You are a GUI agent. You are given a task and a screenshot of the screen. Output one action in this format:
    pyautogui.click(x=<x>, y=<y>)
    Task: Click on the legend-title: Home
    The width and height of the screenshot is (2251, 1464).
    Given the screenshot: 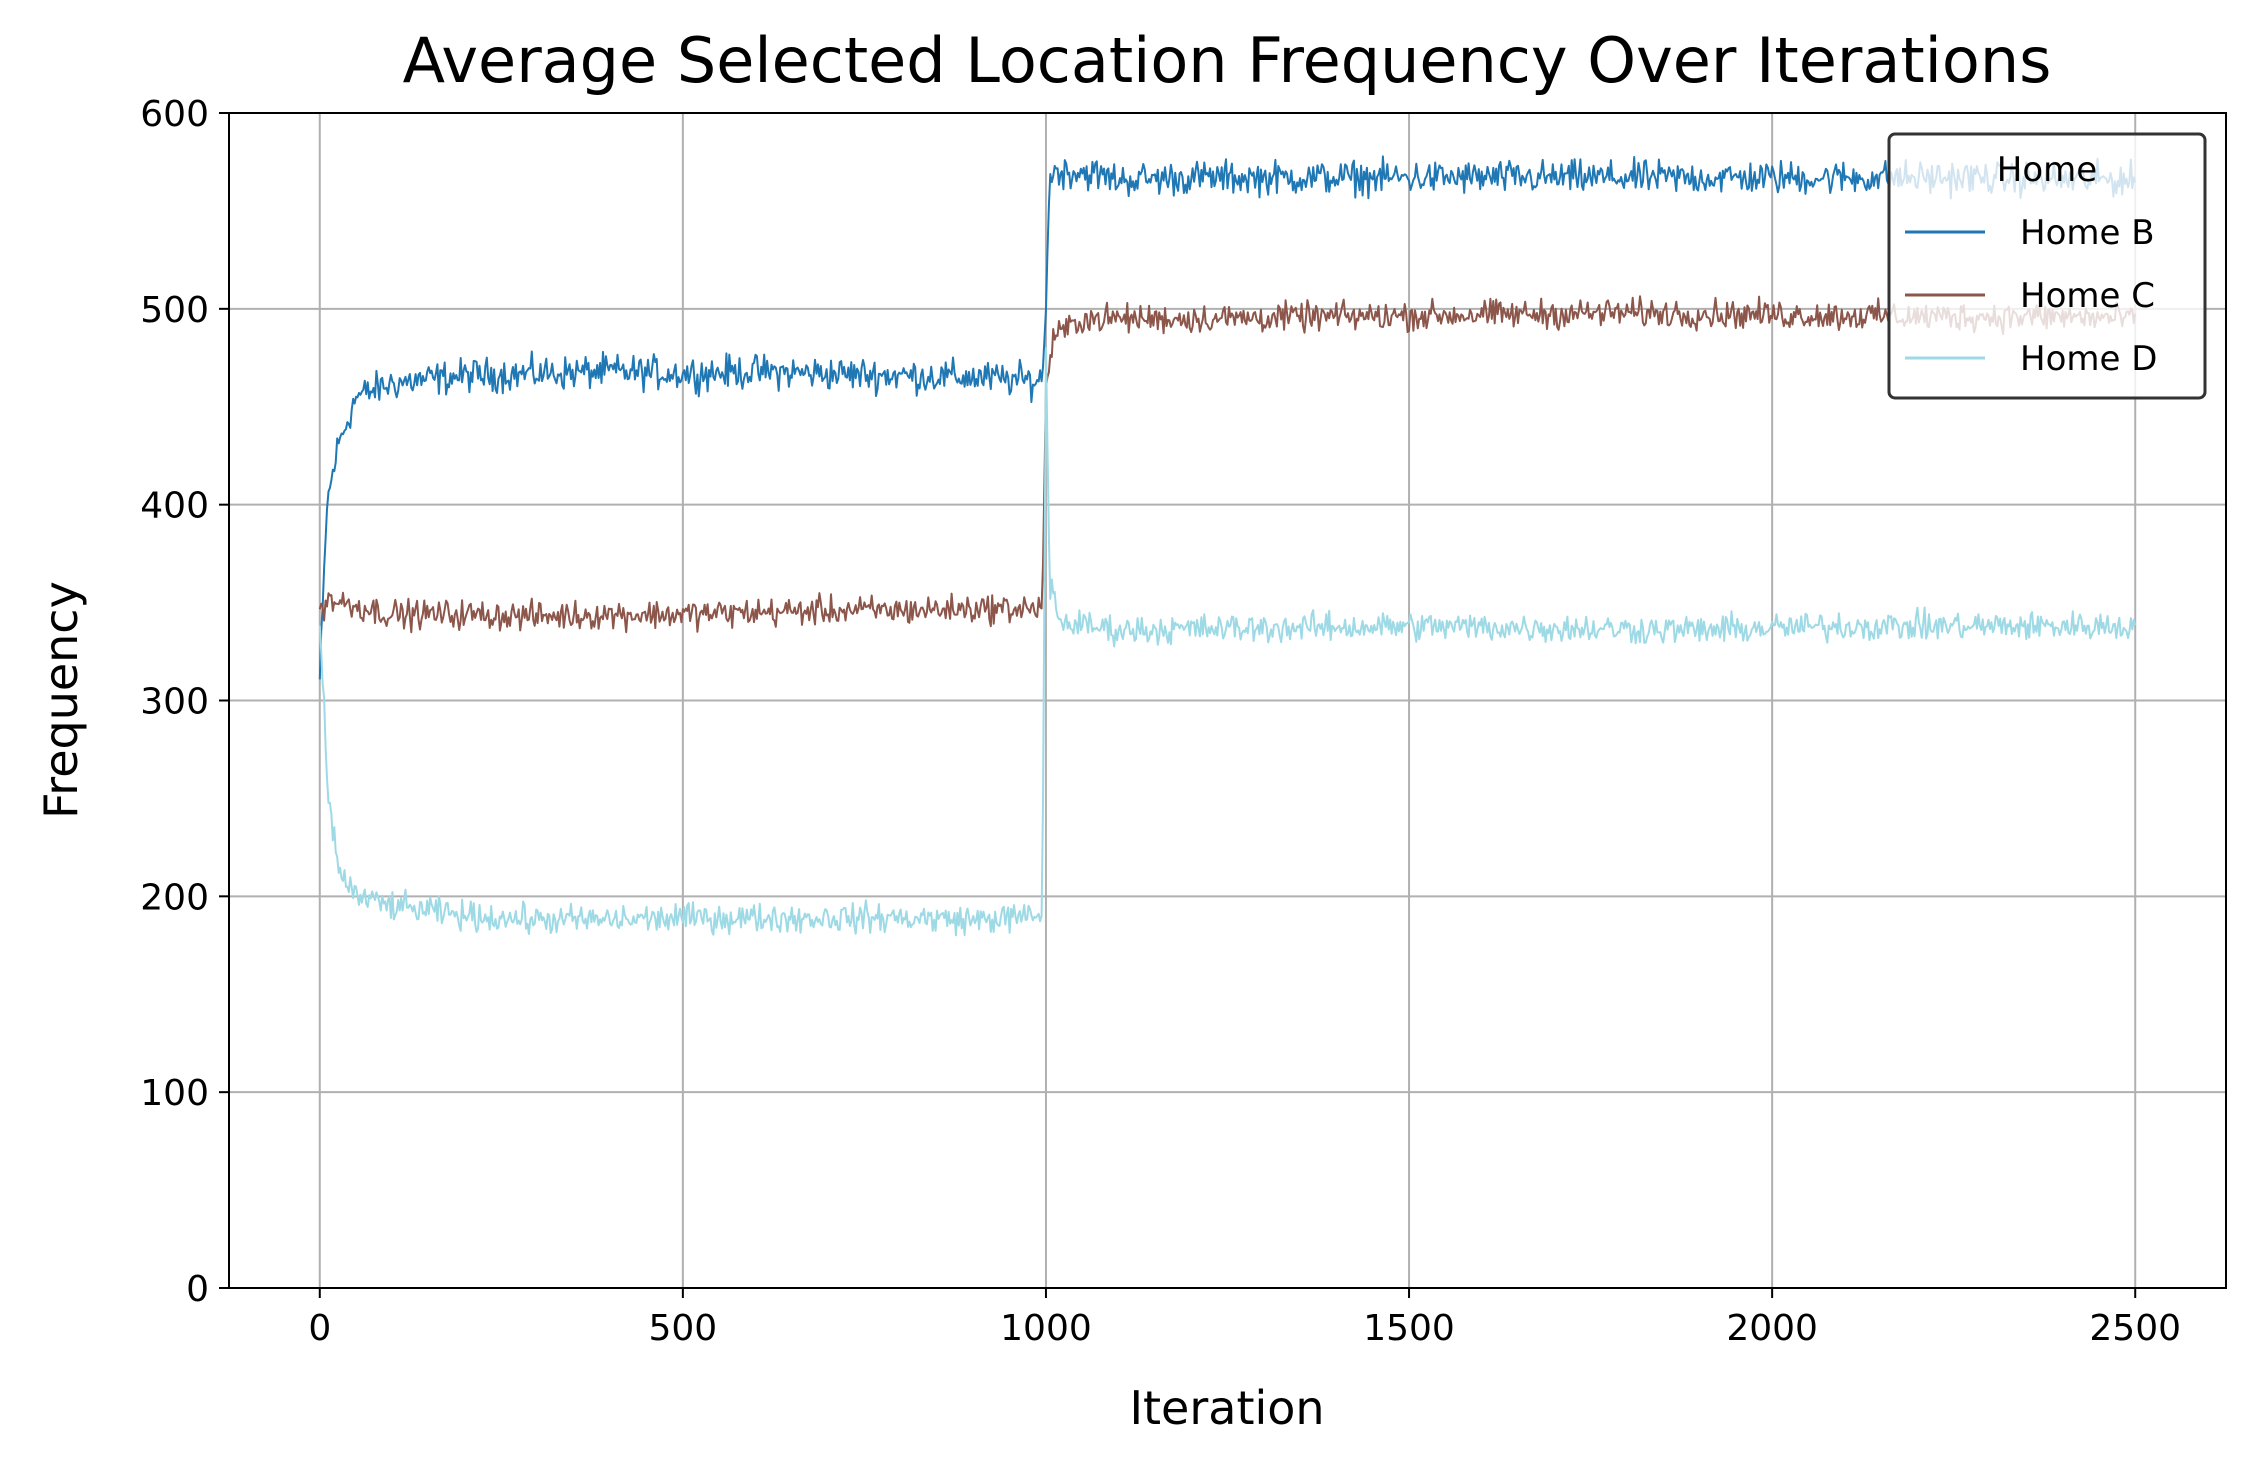 What is the action you would take?
    pyautogui.click(x=2047, y=170)
    